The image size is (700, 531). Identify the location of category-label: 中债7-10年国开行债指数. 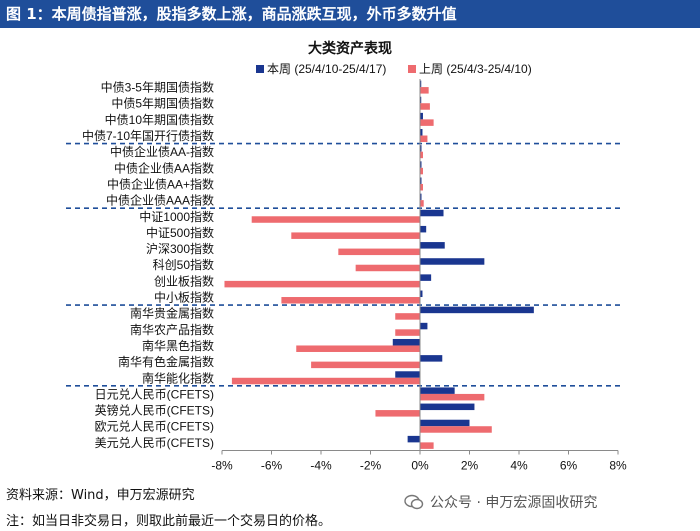
(148, 135).